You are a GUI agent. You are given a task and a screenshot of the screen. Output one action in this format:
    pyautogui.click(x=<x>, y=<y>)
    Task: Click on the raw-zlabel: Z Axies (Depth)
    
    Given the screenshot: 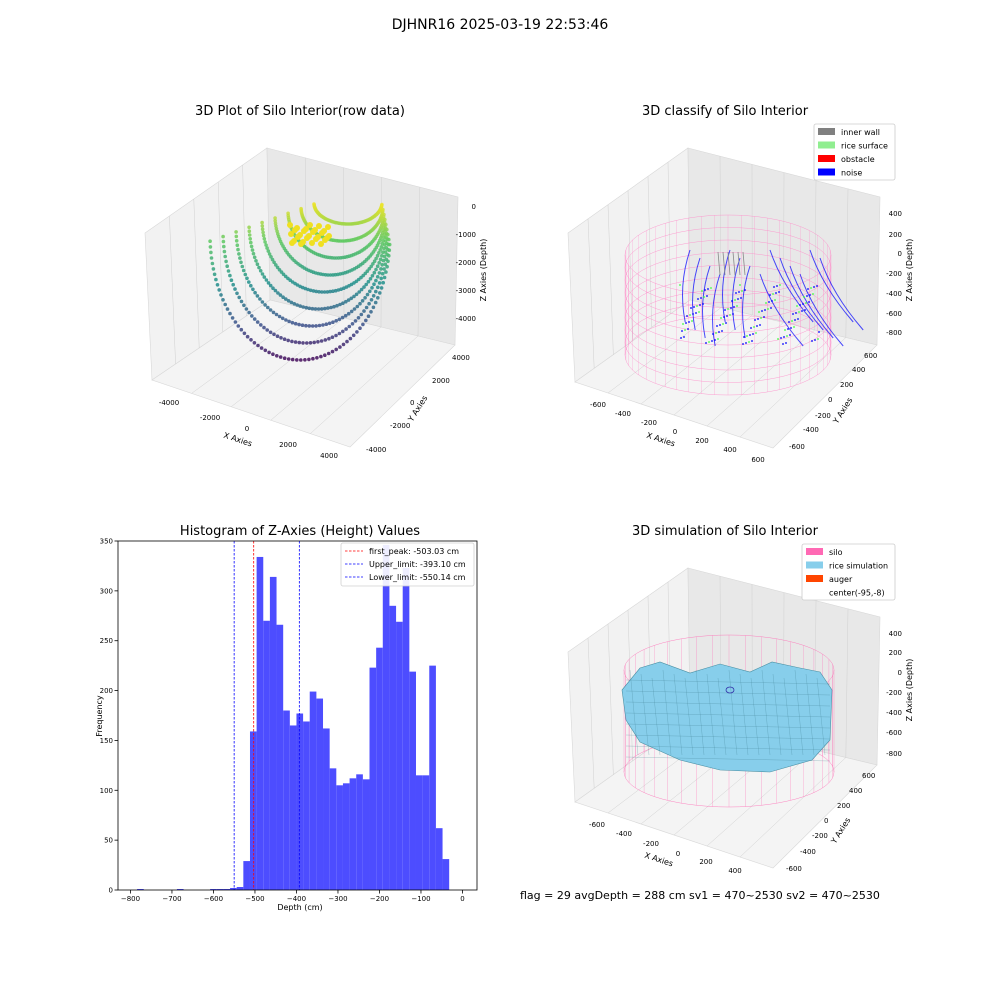 What is the action you would take?
    pyautogui.click(x=483, y=270)
    